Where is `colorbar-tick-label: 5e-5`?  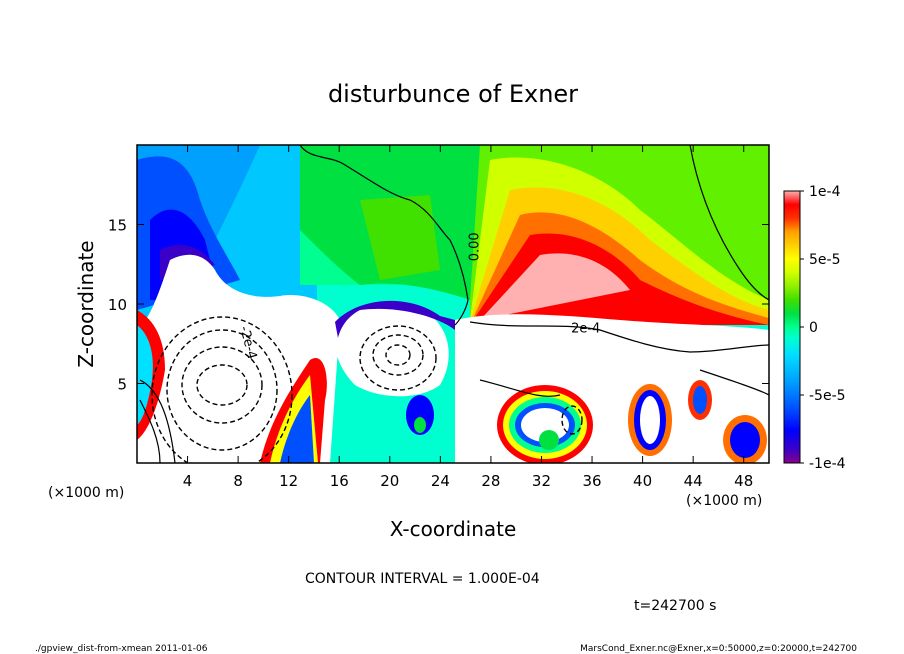
colorbar-tick-label: 5e-5 is located at coordinates (824, 260).